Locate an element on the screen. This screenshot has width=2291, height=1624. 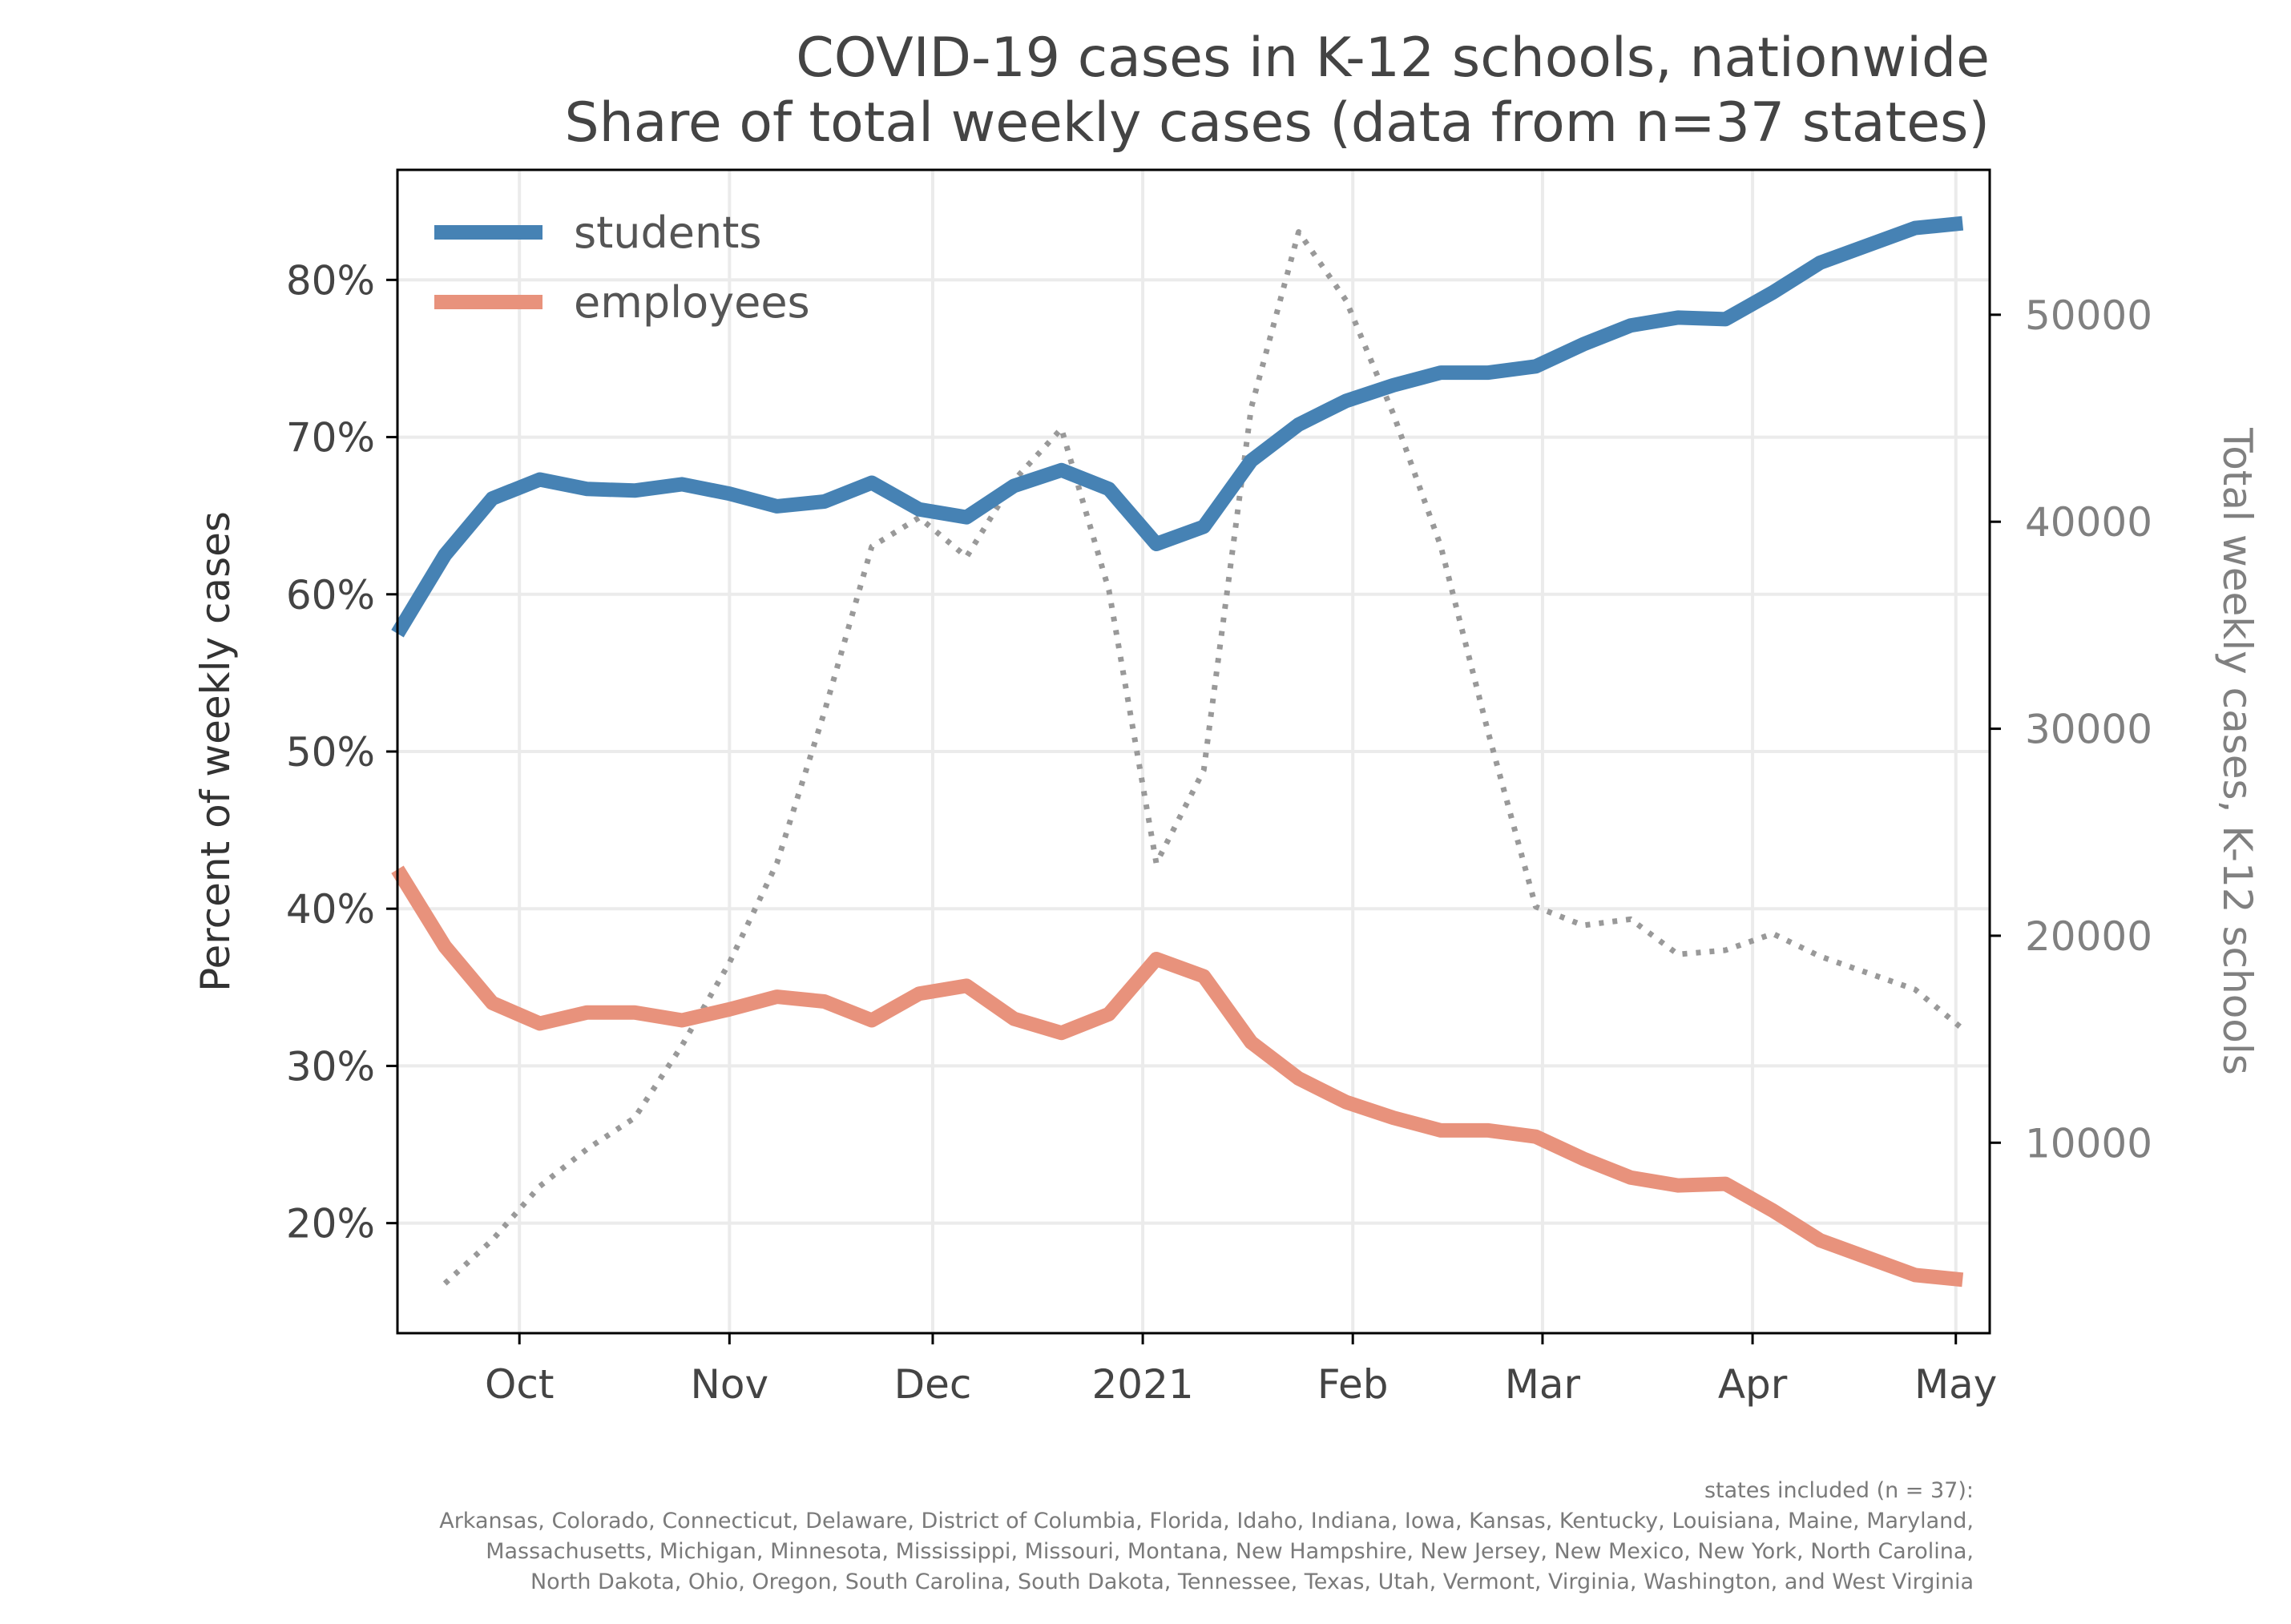
y-tick-label-6: 80% is located at coordinates (330, 280).